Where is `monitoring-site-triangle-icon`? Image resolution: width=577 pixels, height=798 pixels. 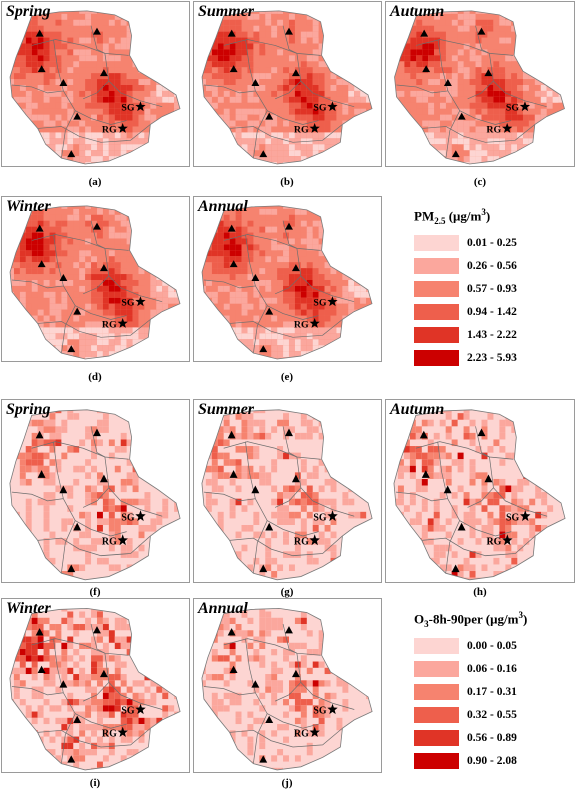 monitoring-site-triangle-icon is located at coordinates (41, 669).